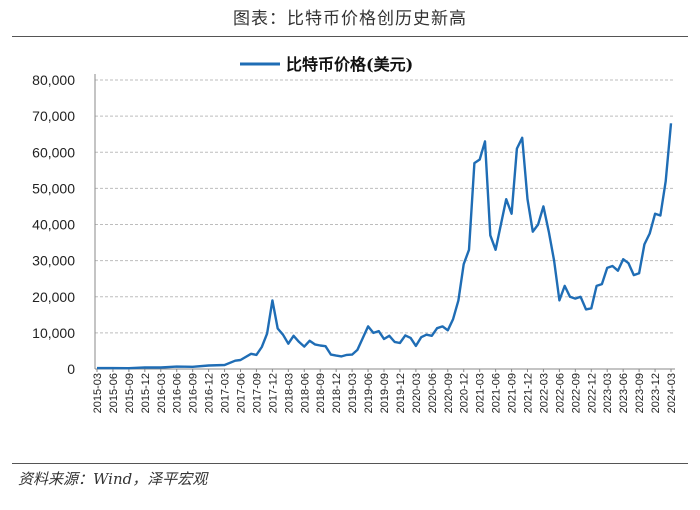 The width and height of the screenshot is (700, 510). What do you see at coordinates (53, 152) in the screenshot?
I see `y-tick-label: 60,000` at bounding box center [53, 152].